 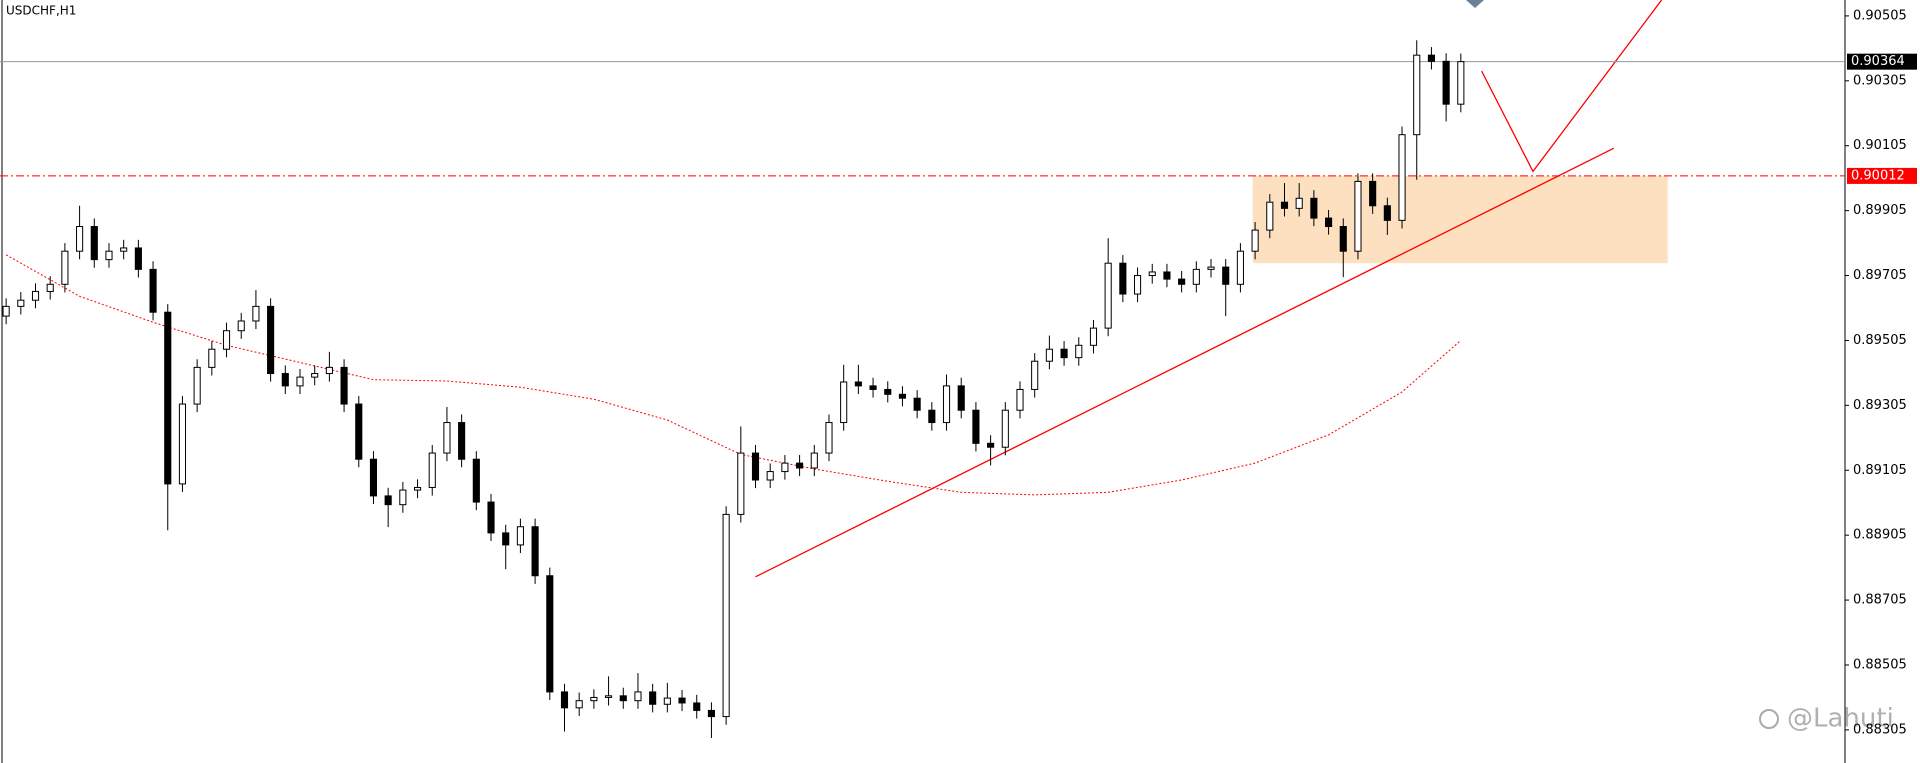 What do you see at coordinates (1880, 729) in the screenshot?
I see `y-tick-label: 0.88305` at bounding box center [1880, 729].